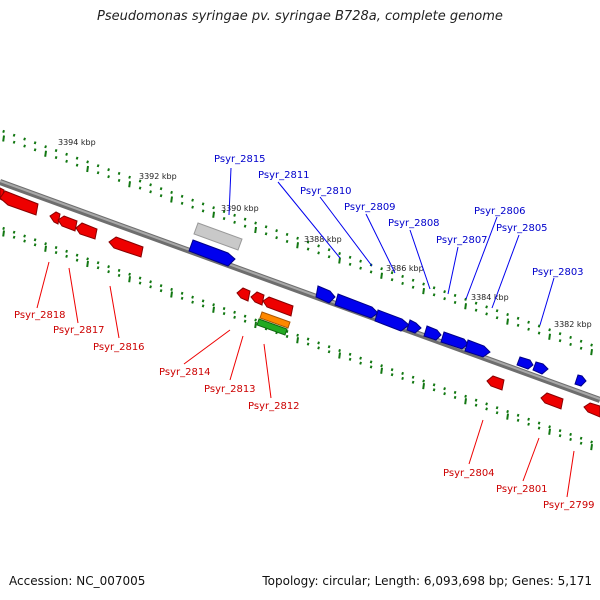 This screenshot has height=600, width=600. Describe the element at coordinates (55, 218) in the screenshot. I see `gene-arrow-psyr-2817a` at that location.